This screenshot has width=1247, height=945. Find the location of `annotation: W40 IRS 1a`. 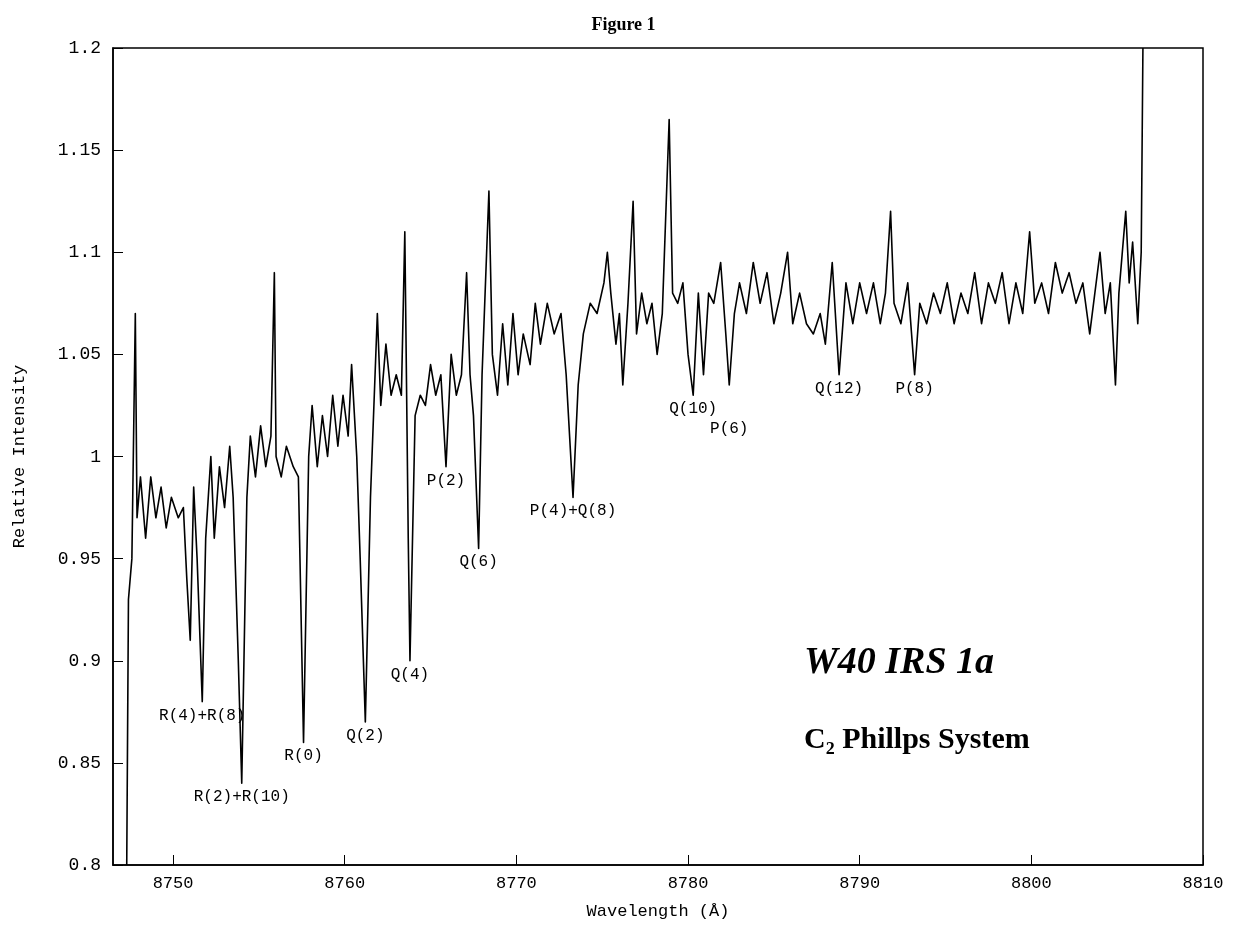

annotation: W40 IRS 1a is located at coordinates (899, 660).